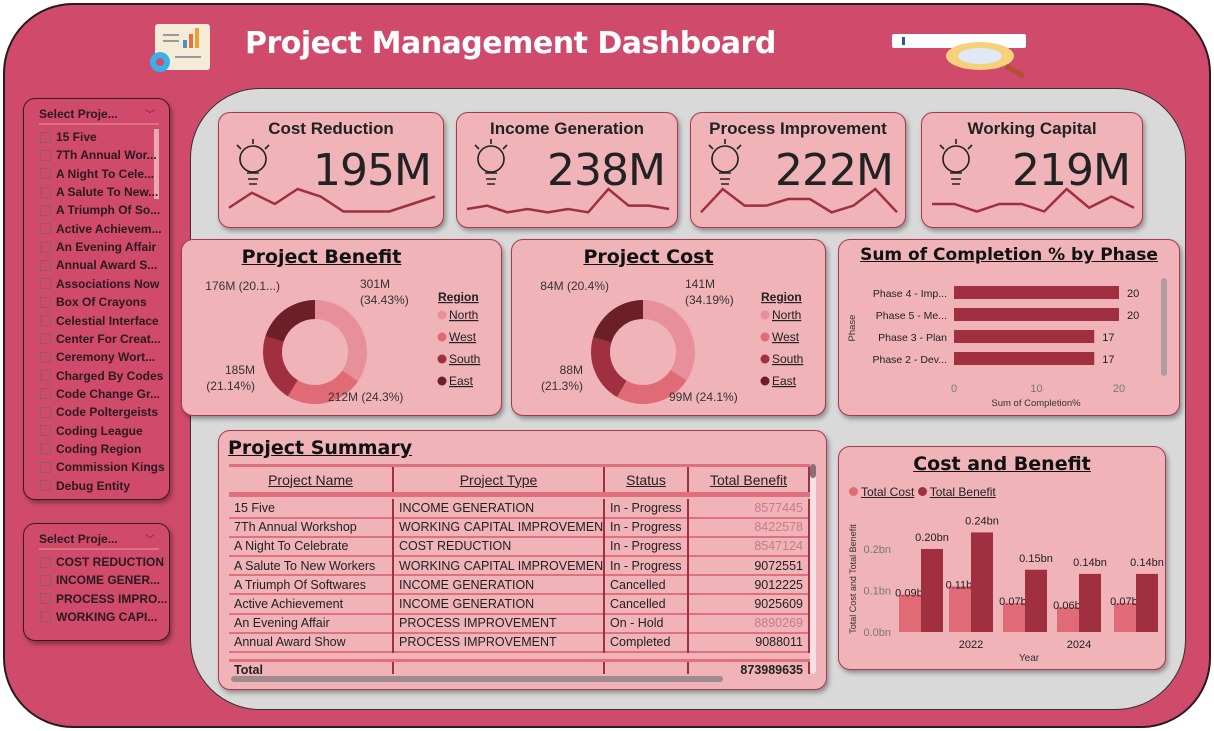 This screenshot has height=731, width=1214. Describe the element at coordinates (960, 54) in the screenshot. I see `search-magnifier-icon` at that location.